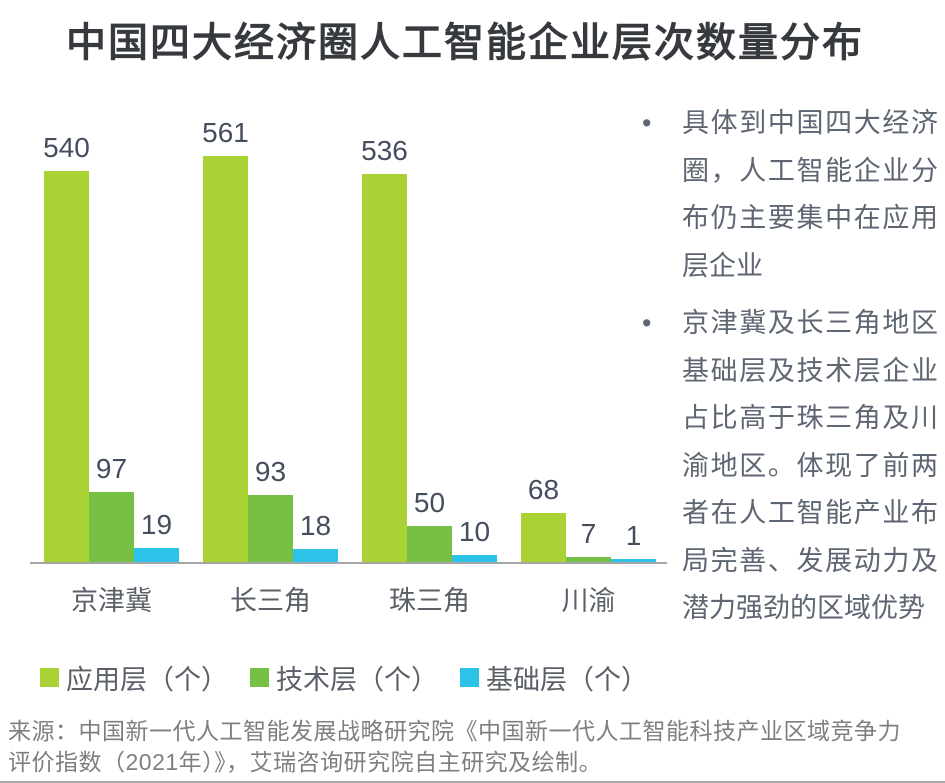 Image resolution: width=945 pixels, height=783 pixels. I want to click on insight-text: 具体到中国四大经济圈，人工智能企业分布仍主要集中在应用层企业, so click(810, 194).